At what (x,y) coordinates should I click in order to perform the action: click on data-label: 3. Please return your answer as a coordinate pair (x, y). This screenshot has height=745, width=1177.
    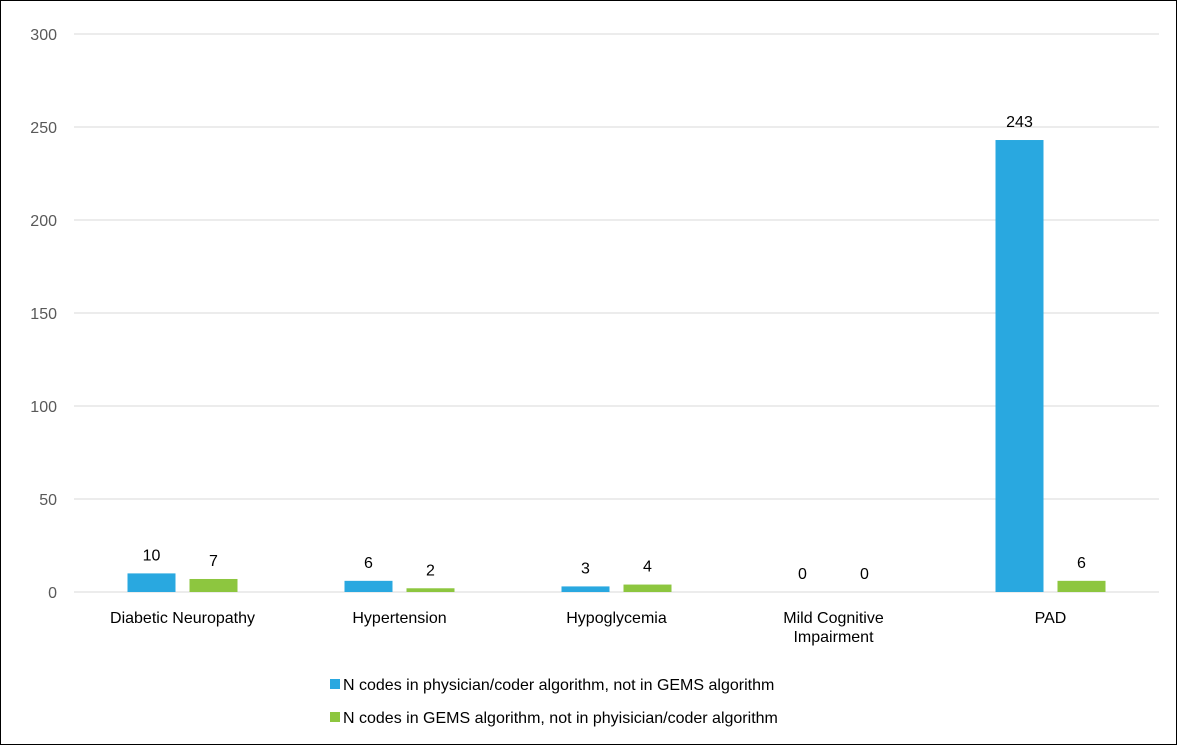
    Looking at the image, I should click on (585, 568).